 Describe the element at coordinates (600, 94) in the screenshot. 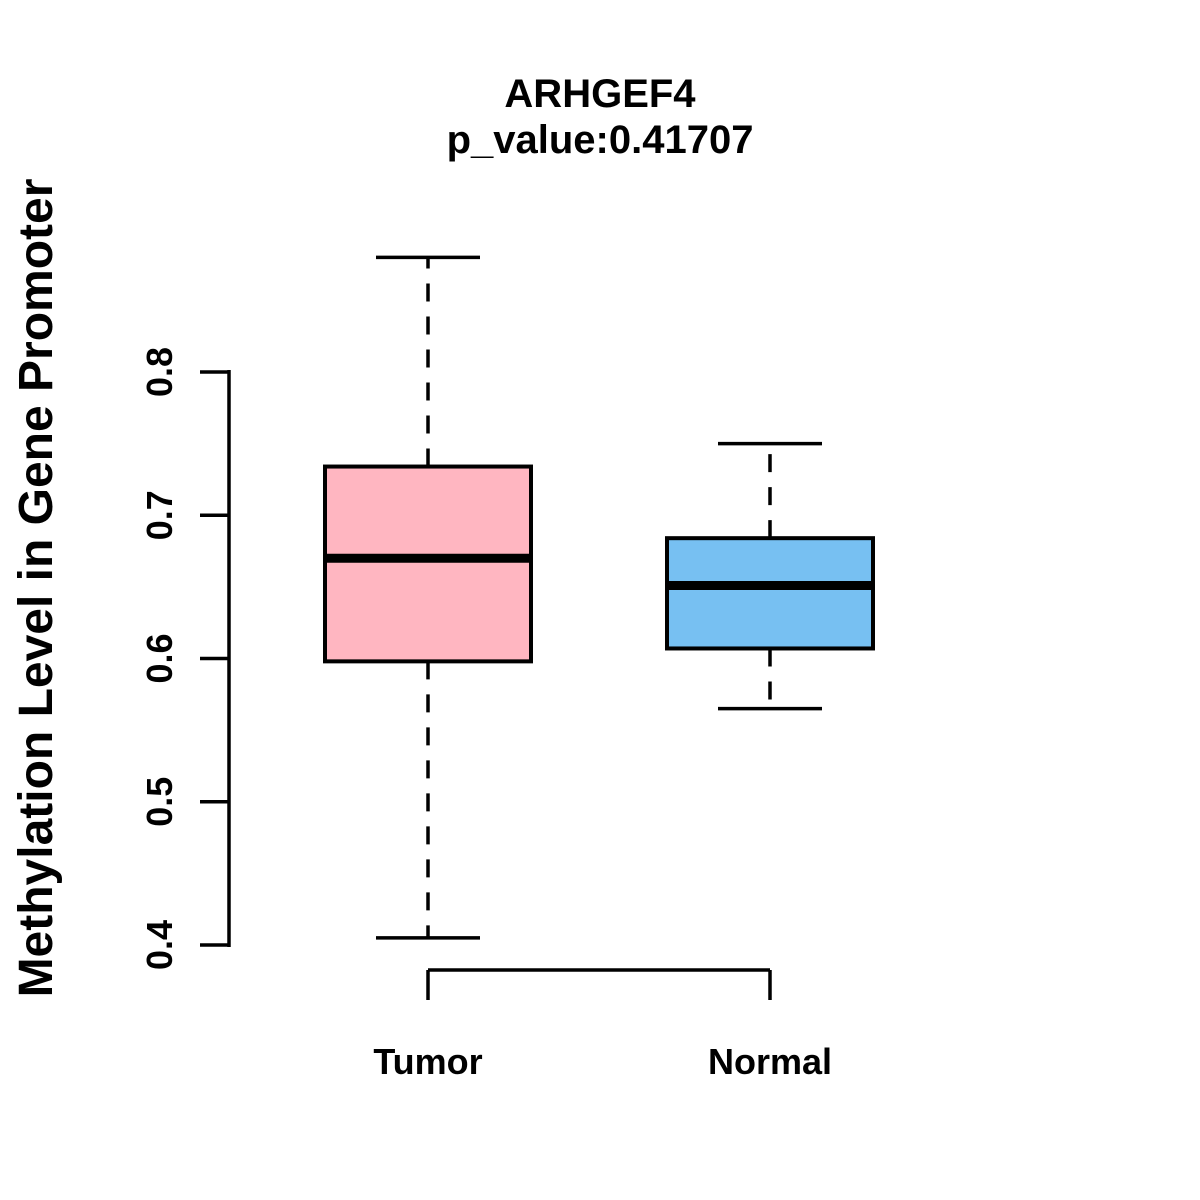

I see `chart-title: ARHGEF4` at that location.